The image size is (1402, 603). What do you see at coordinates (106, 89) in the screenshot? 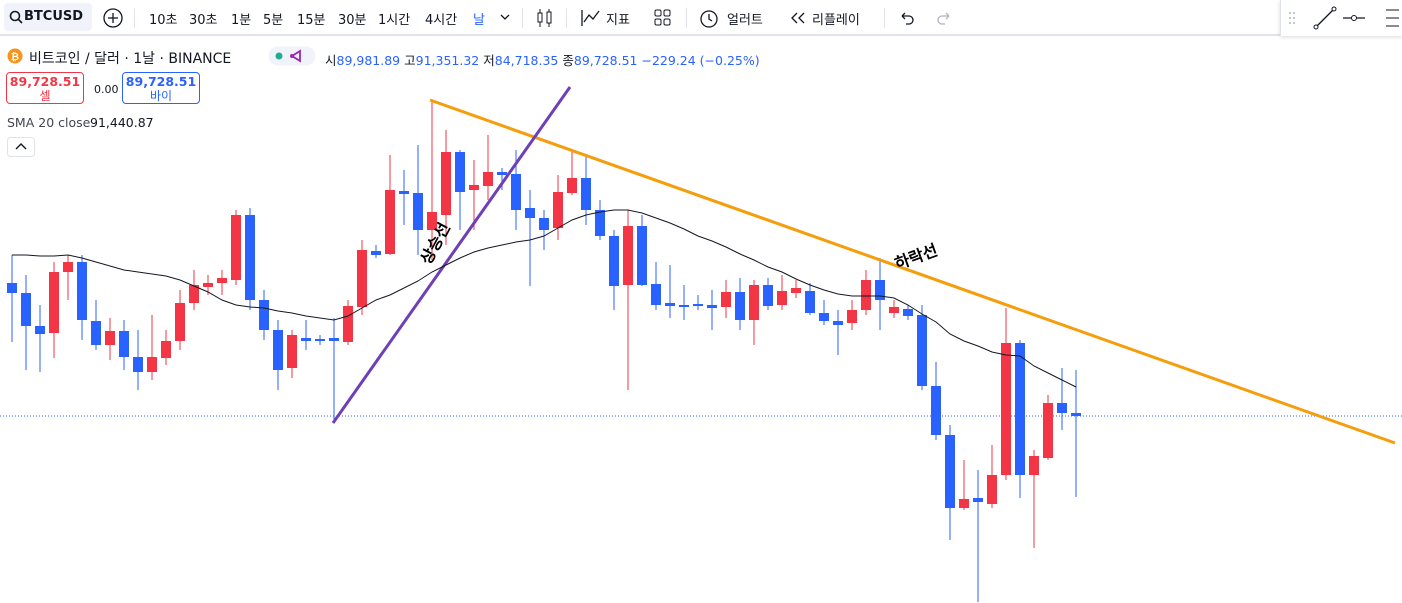
I see `spread: 0.00` at bounding box center [106, 89].